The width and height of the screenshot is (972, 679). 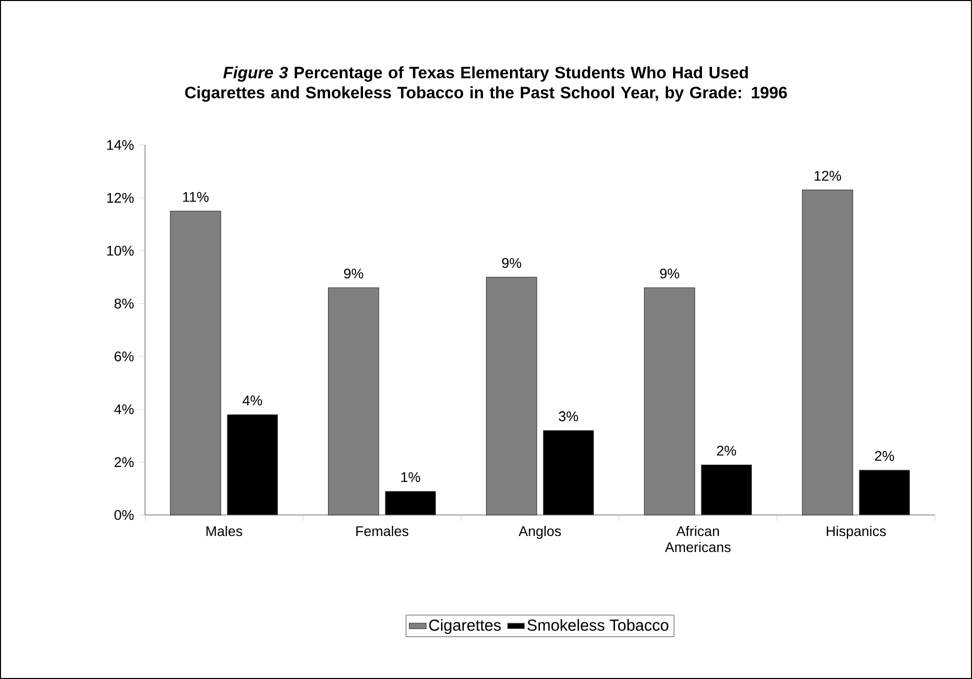 What do you see at coordinates (410, 477) in the screenshot?
I see `data-label: 1%` at bounding box center [410, 477].